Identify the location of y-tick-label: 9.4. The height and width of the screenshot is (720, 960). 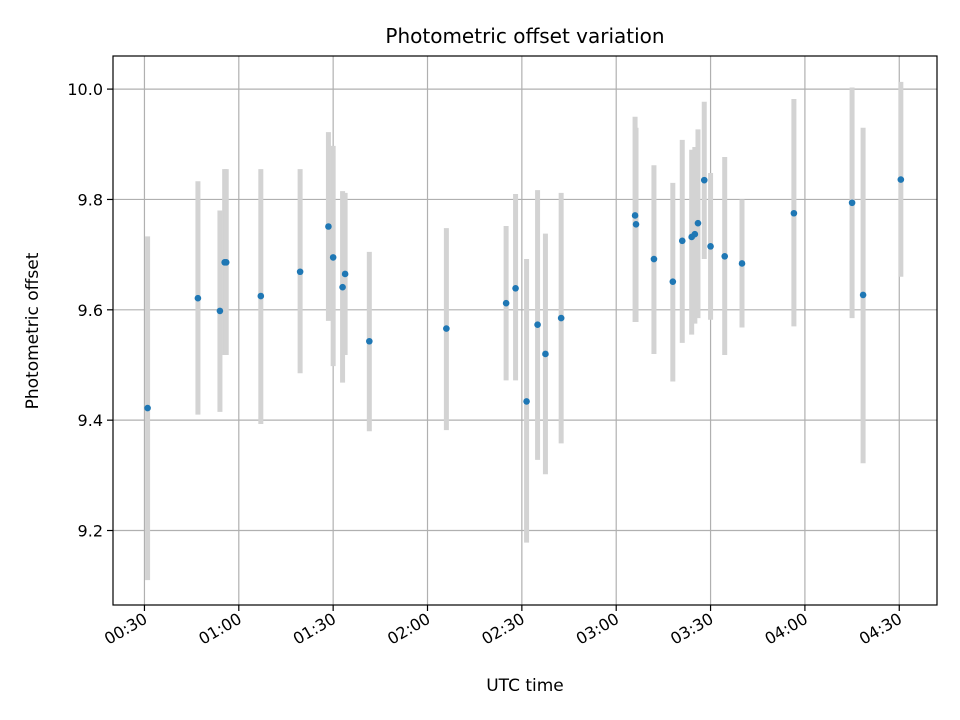
(90, 420).